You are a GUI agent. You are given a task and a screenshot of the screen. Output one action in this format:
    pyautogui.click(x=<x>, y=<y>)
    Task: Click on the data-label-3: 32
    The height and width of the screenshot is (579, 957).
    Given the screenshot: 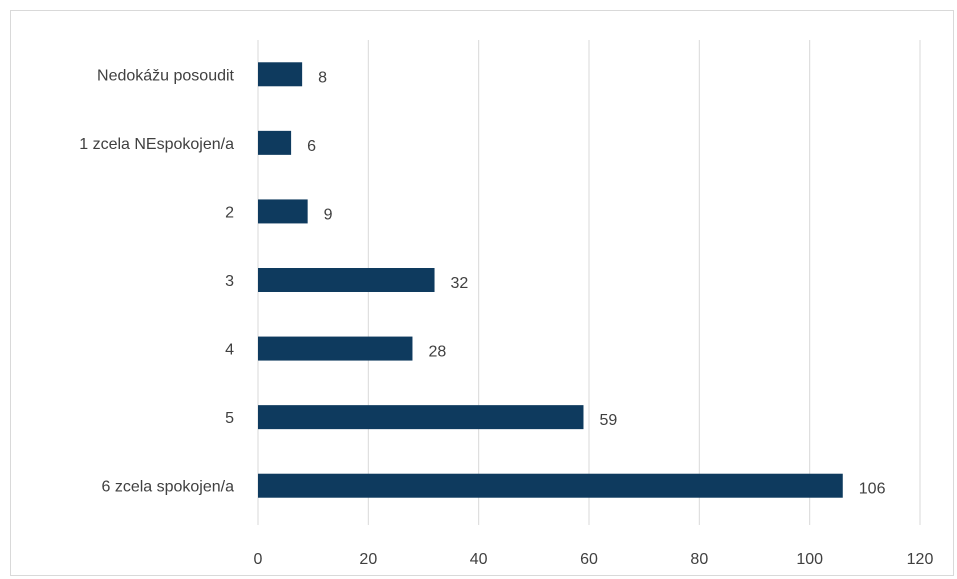 What is the action you would take?
    pyautogui.click(x=460, y=283)
    